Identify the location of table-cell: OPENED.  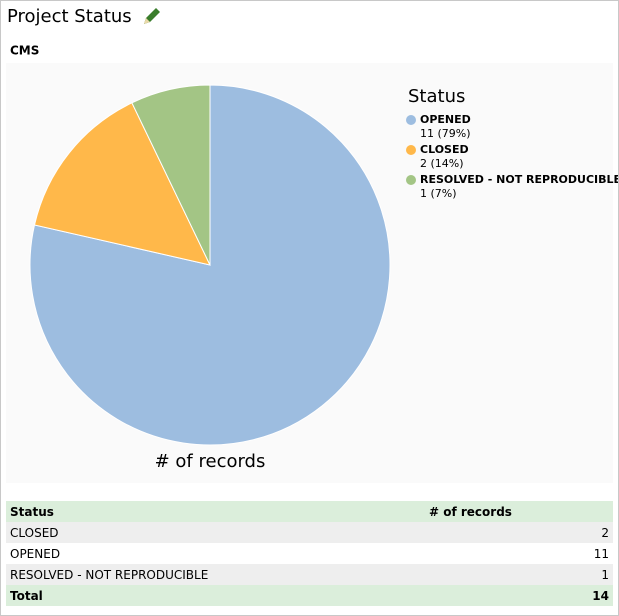
(35, 553).